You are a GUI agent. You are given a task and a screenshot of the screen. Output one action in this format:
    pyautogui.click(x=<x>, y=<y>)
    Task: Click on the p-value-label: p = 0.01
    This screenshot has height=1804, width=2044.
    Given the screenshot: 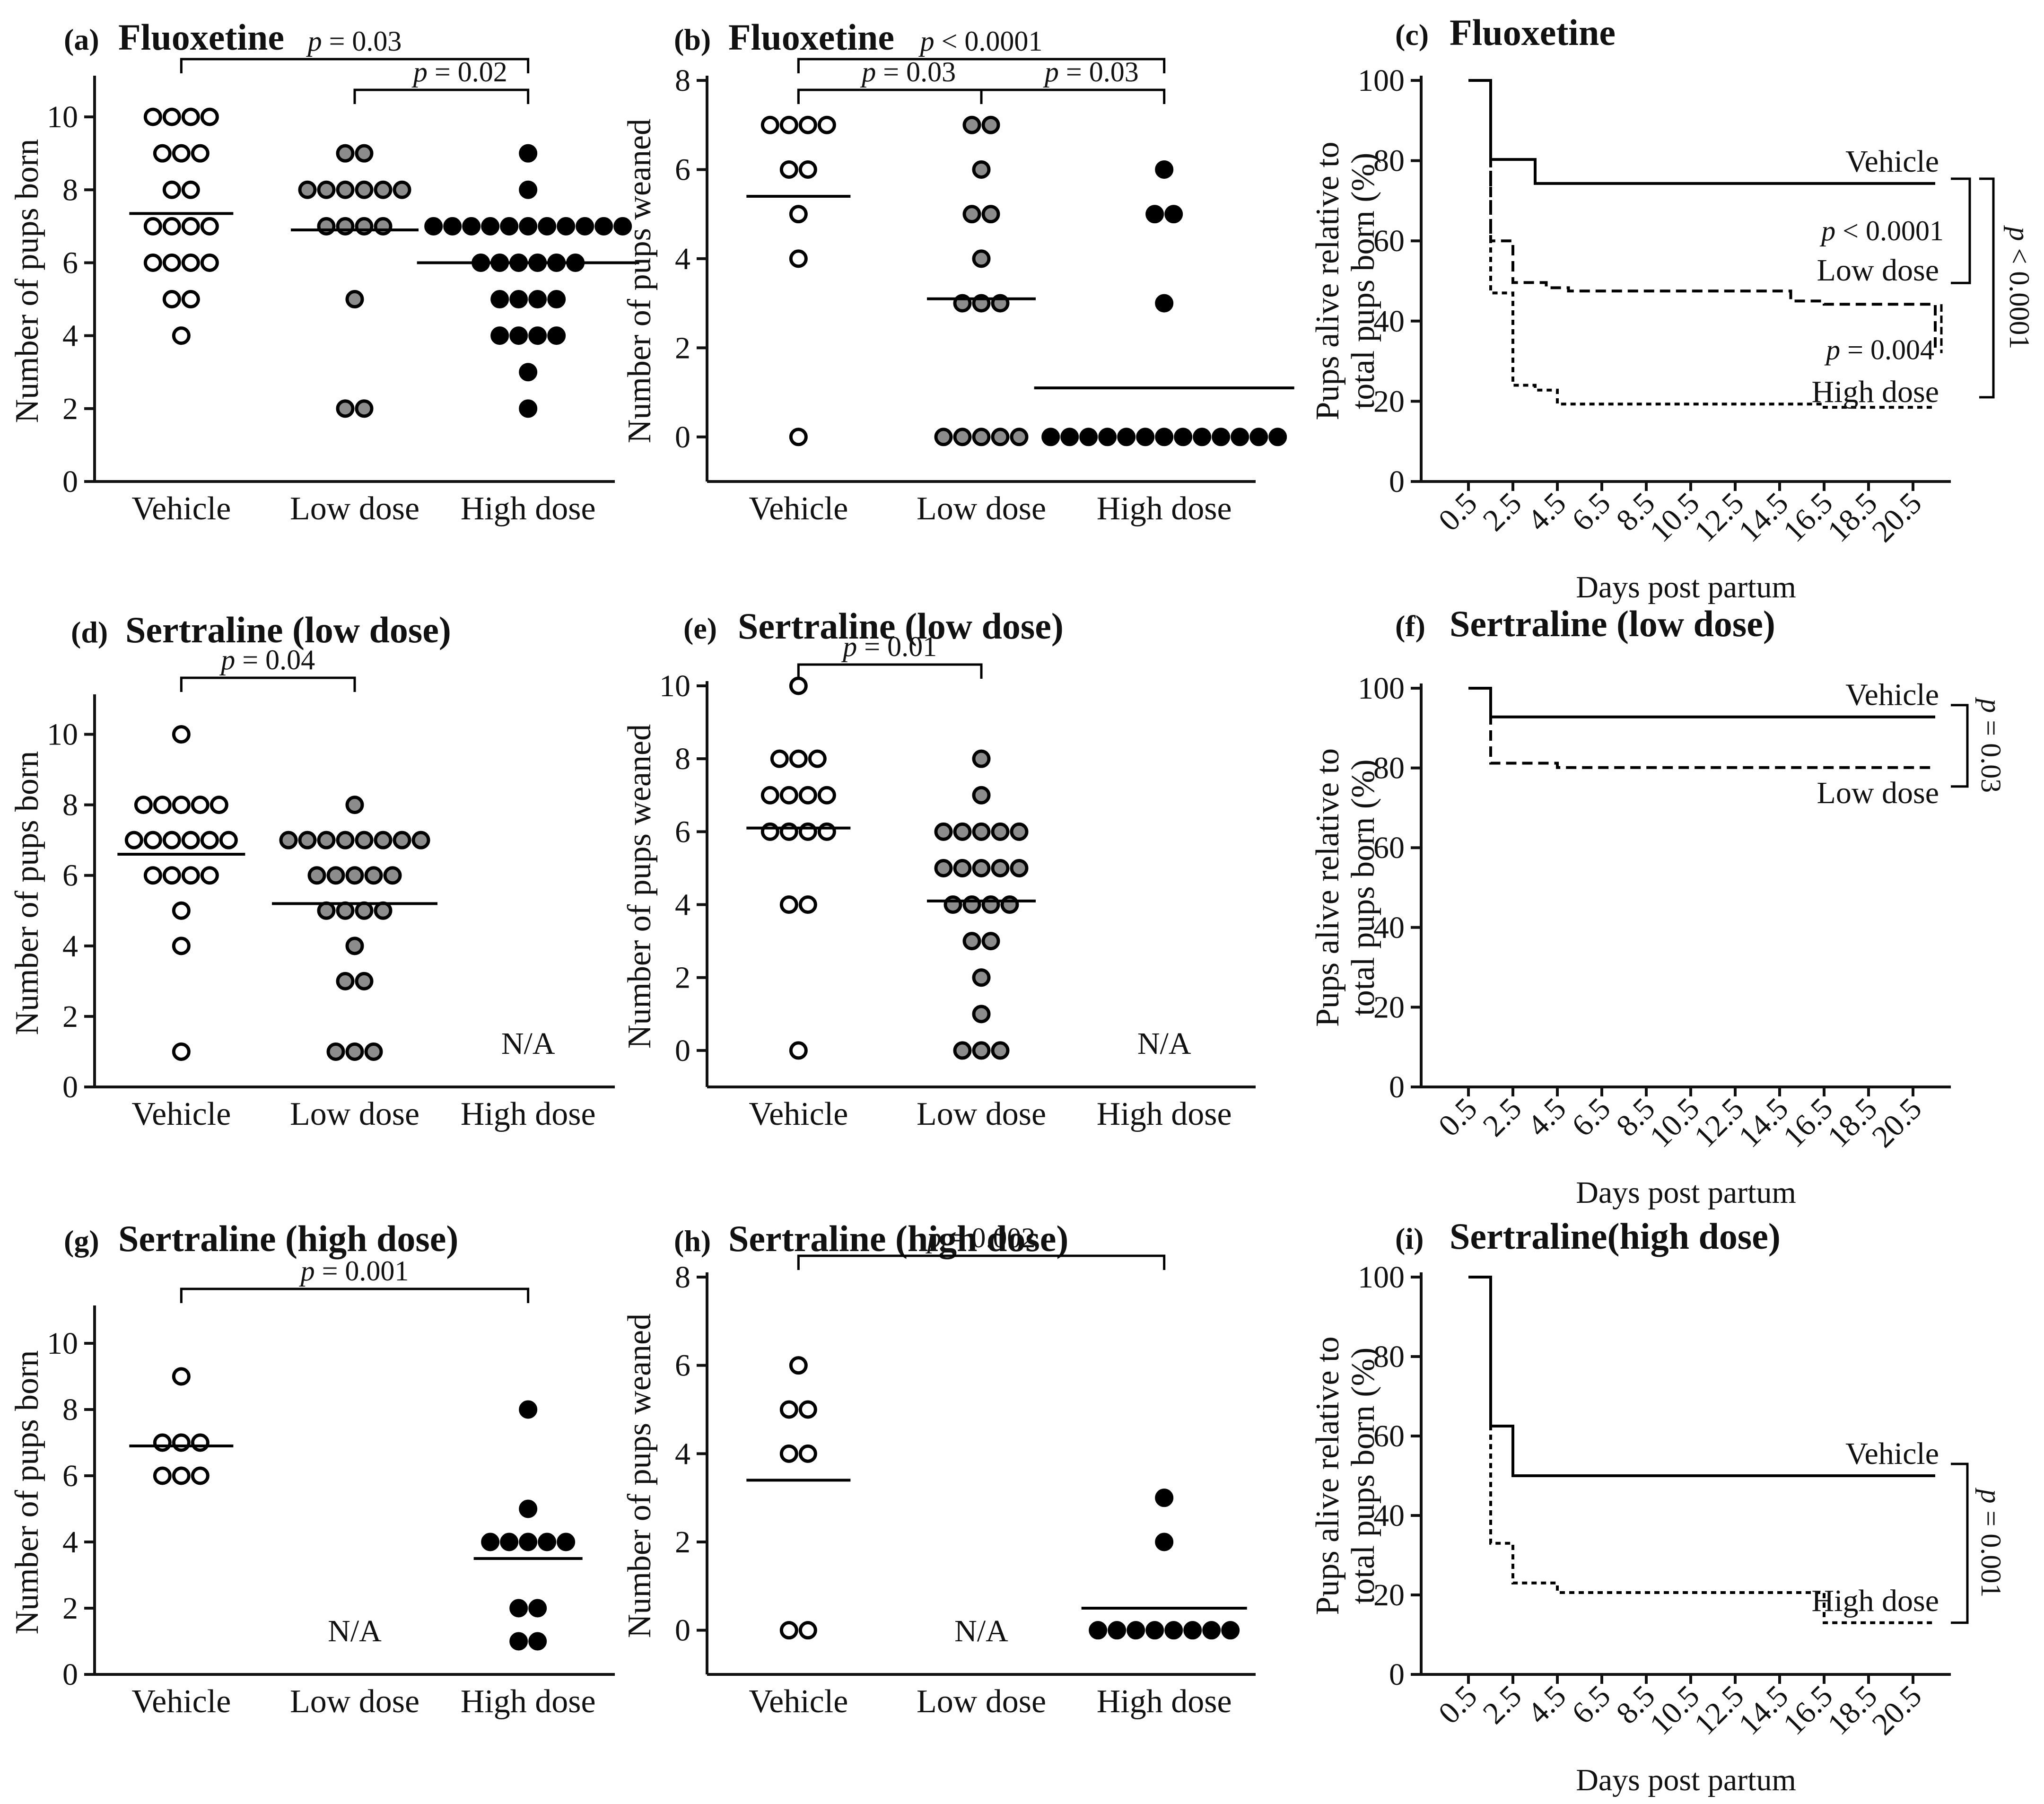 What is the action you would take?
    pyautogui.click(x=889, y=646)
    